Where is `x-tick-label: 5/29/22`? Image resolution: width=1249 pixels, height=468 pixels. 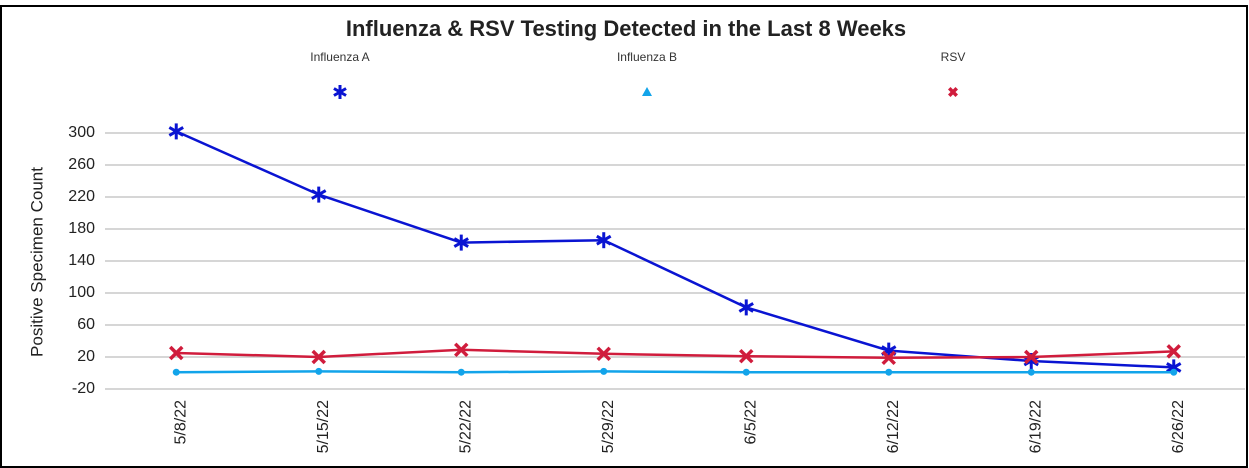 x-tick-label: 5/29/22 is located at coordinates (608, 426).